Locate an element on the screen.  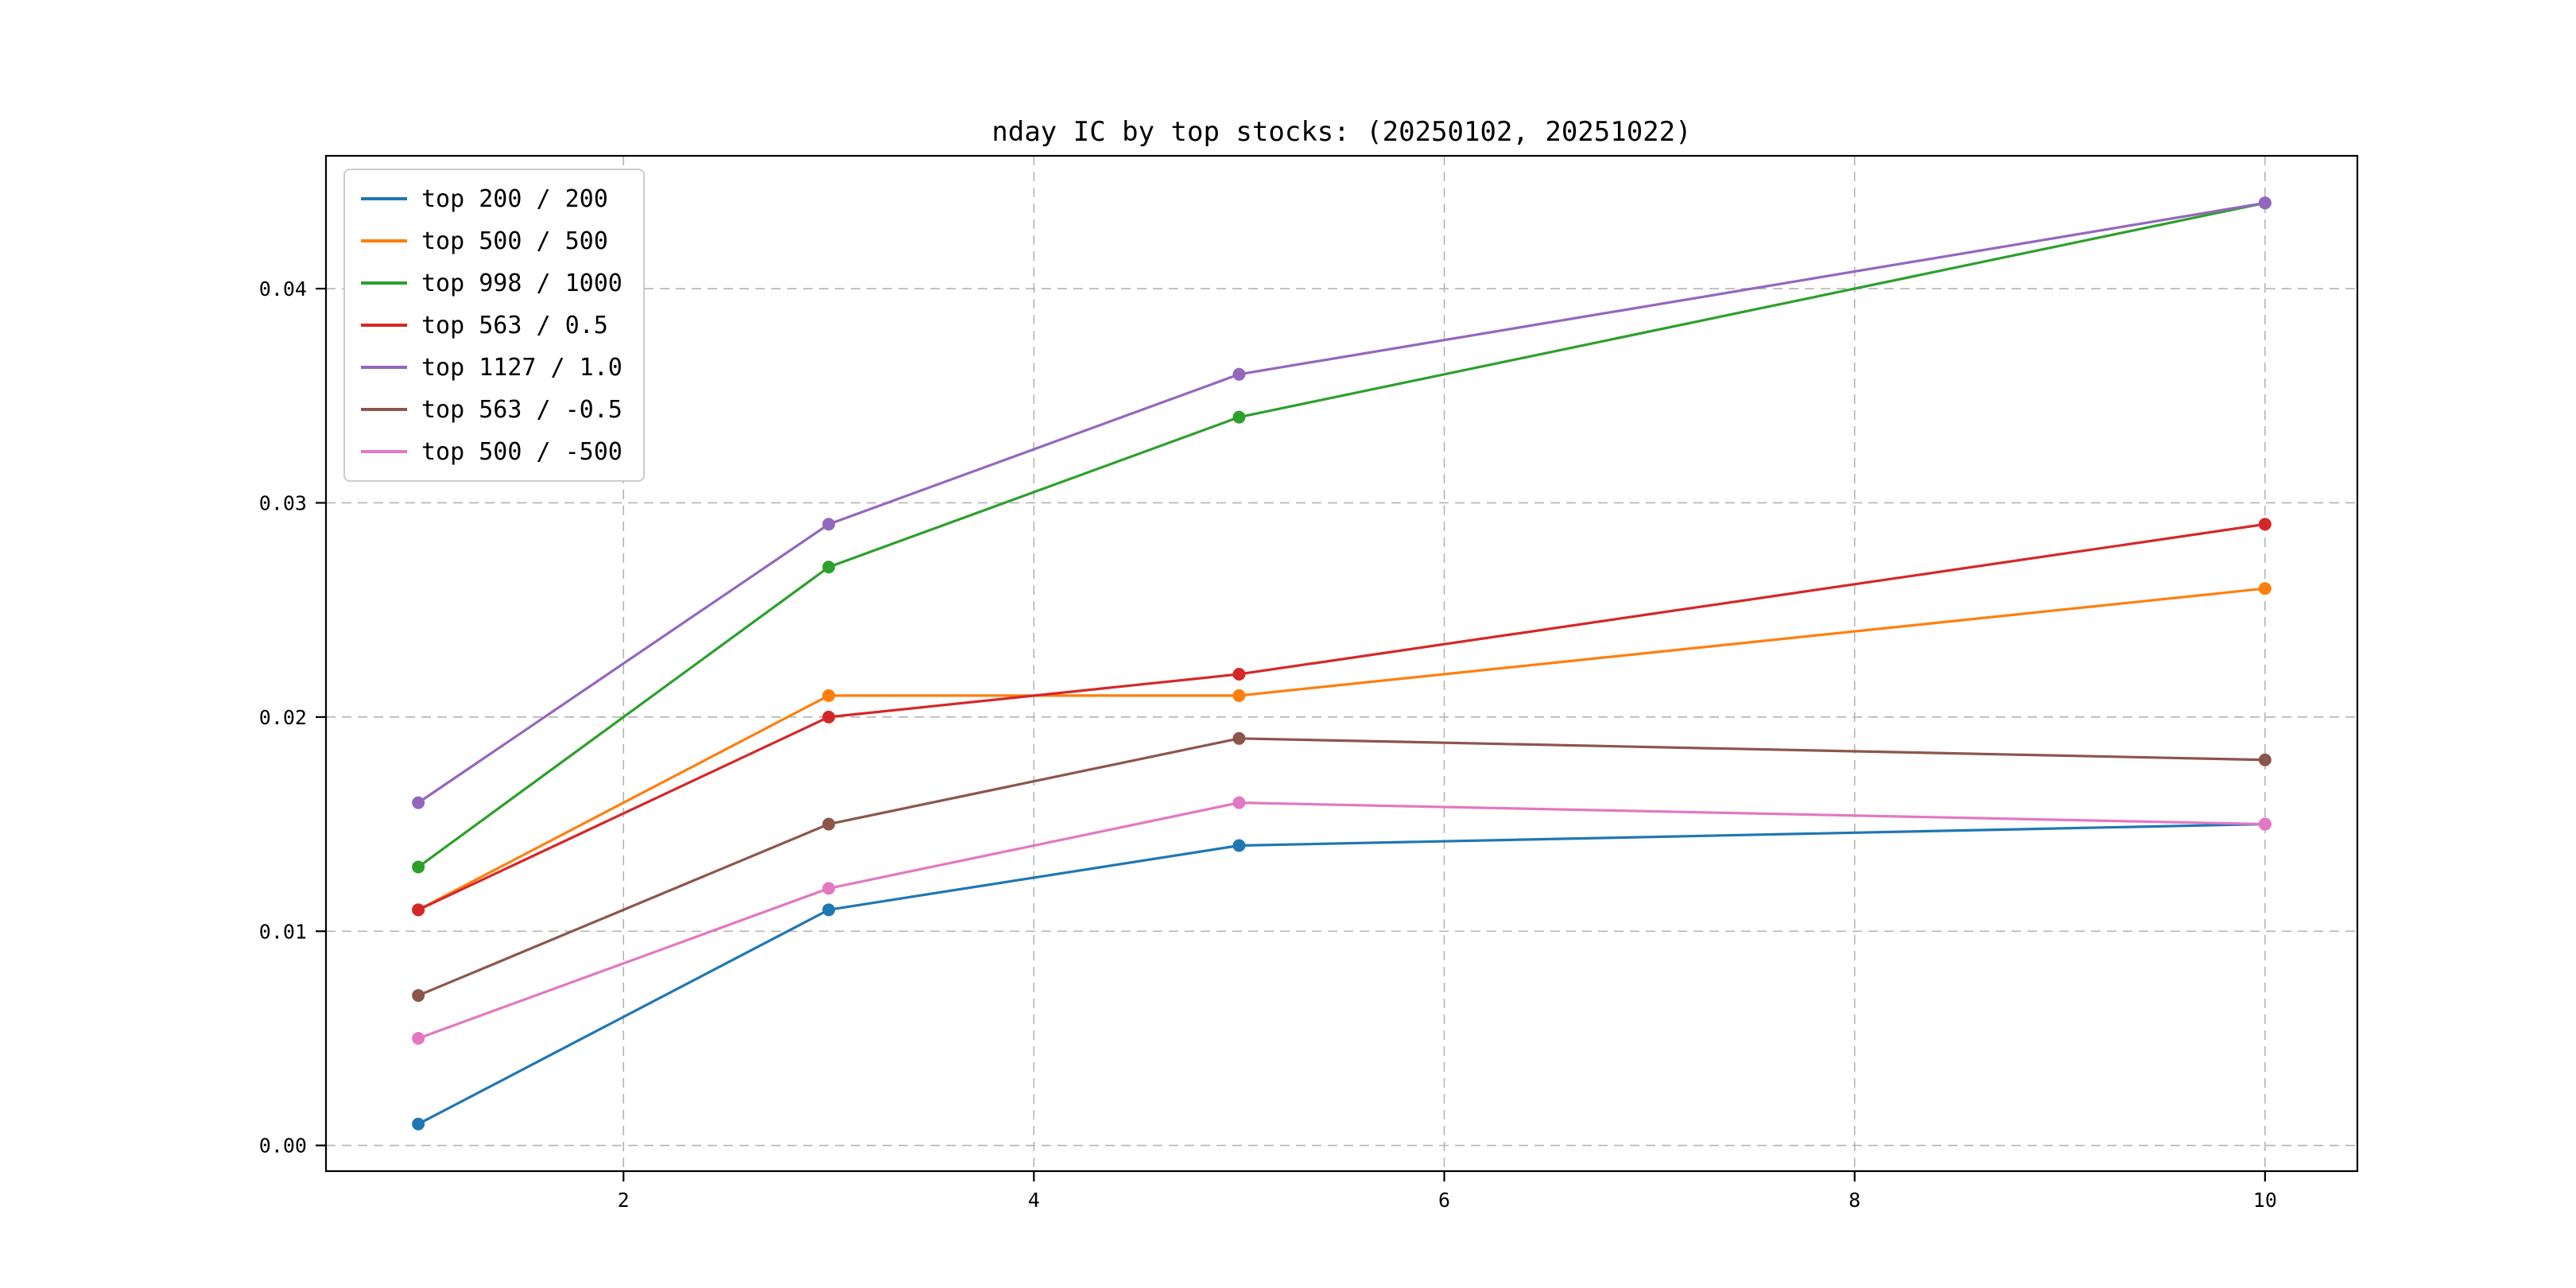
x-tick-label: 6 is located at coordinates (1444, 1201).